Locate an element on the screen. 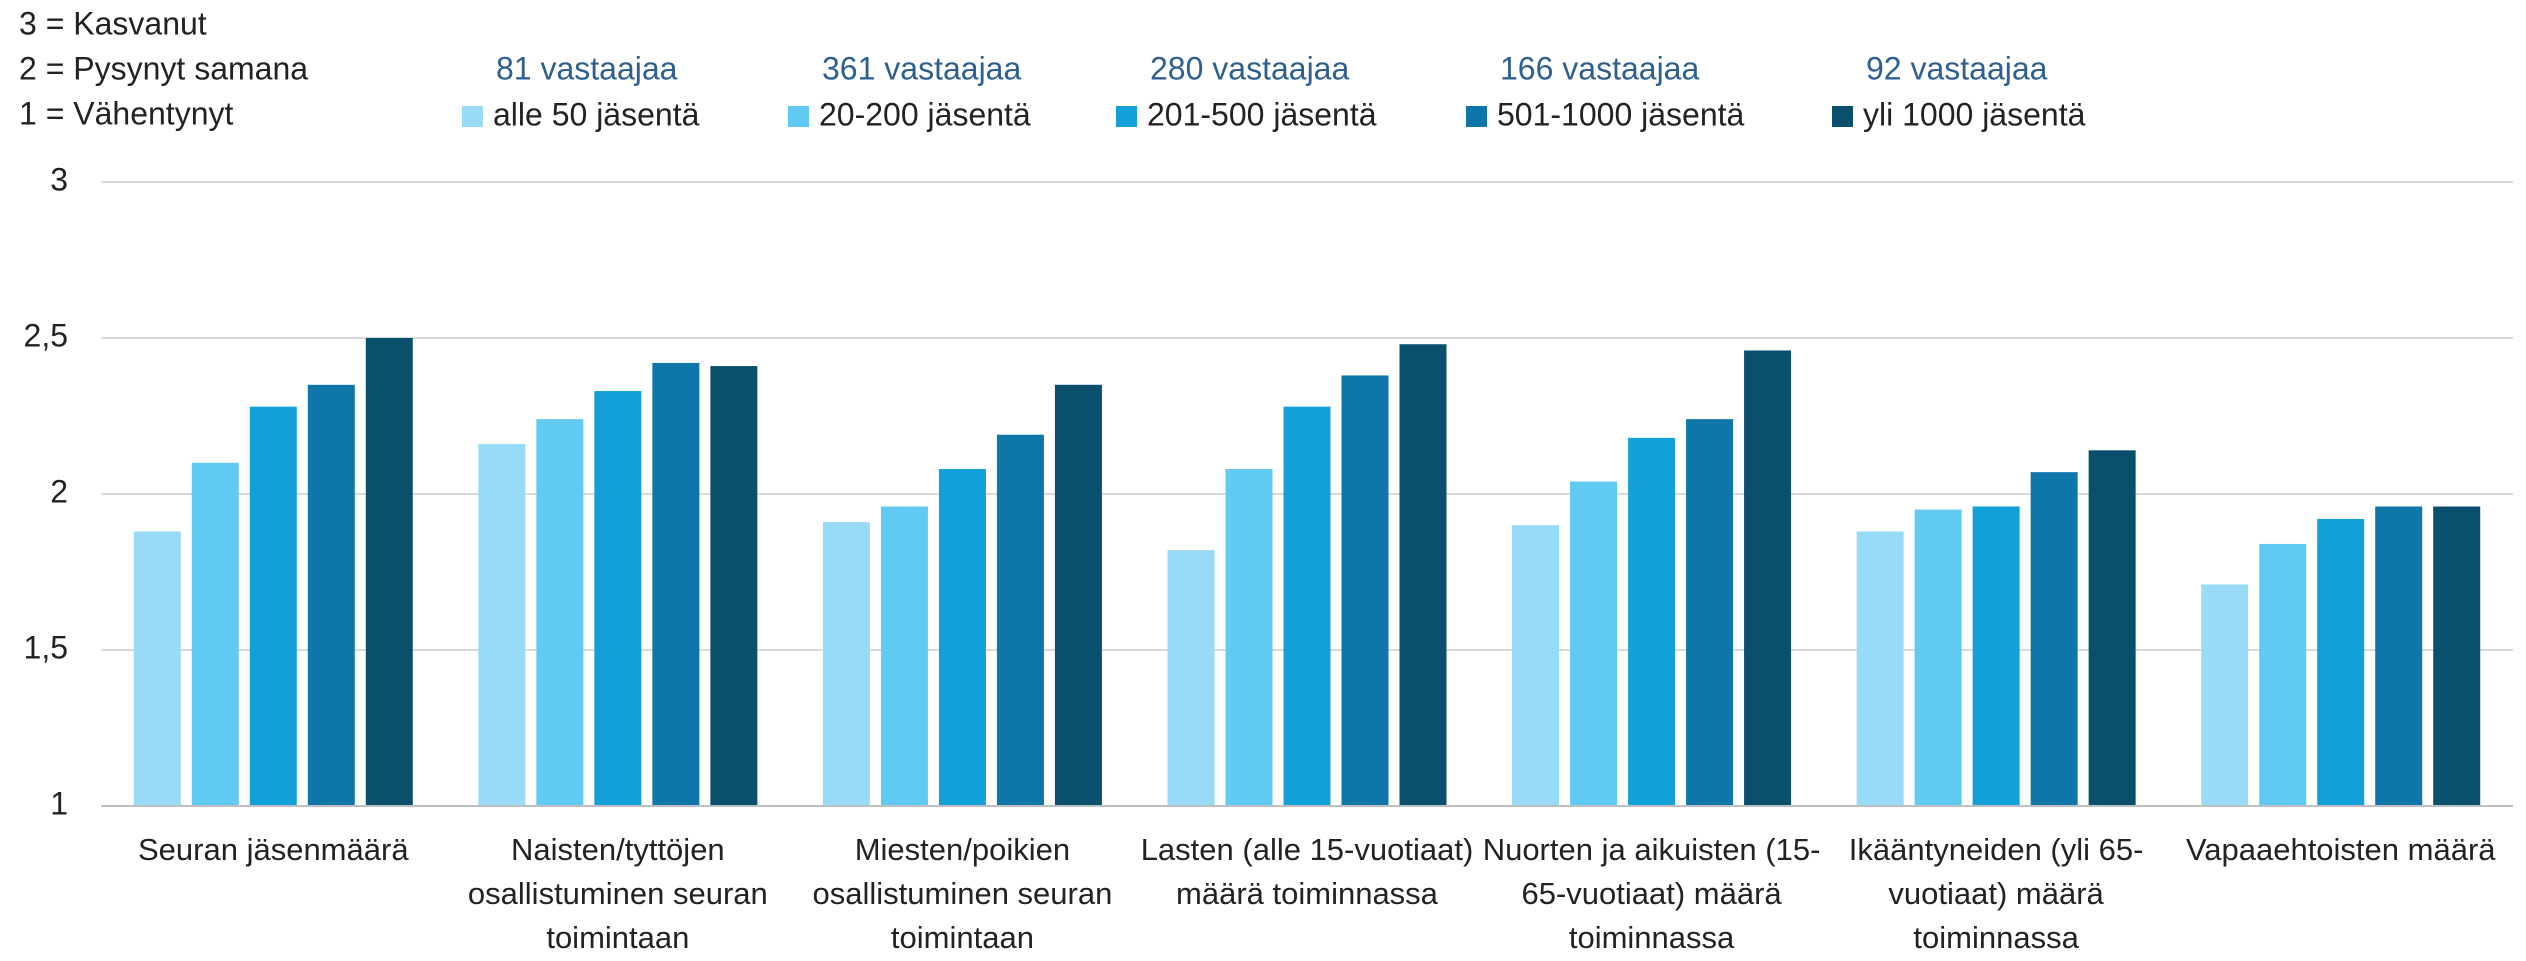 This screenshot has height=961, width=2526. legend-label: 501-1000 jäsentä is located at coordinates (1621, 114).